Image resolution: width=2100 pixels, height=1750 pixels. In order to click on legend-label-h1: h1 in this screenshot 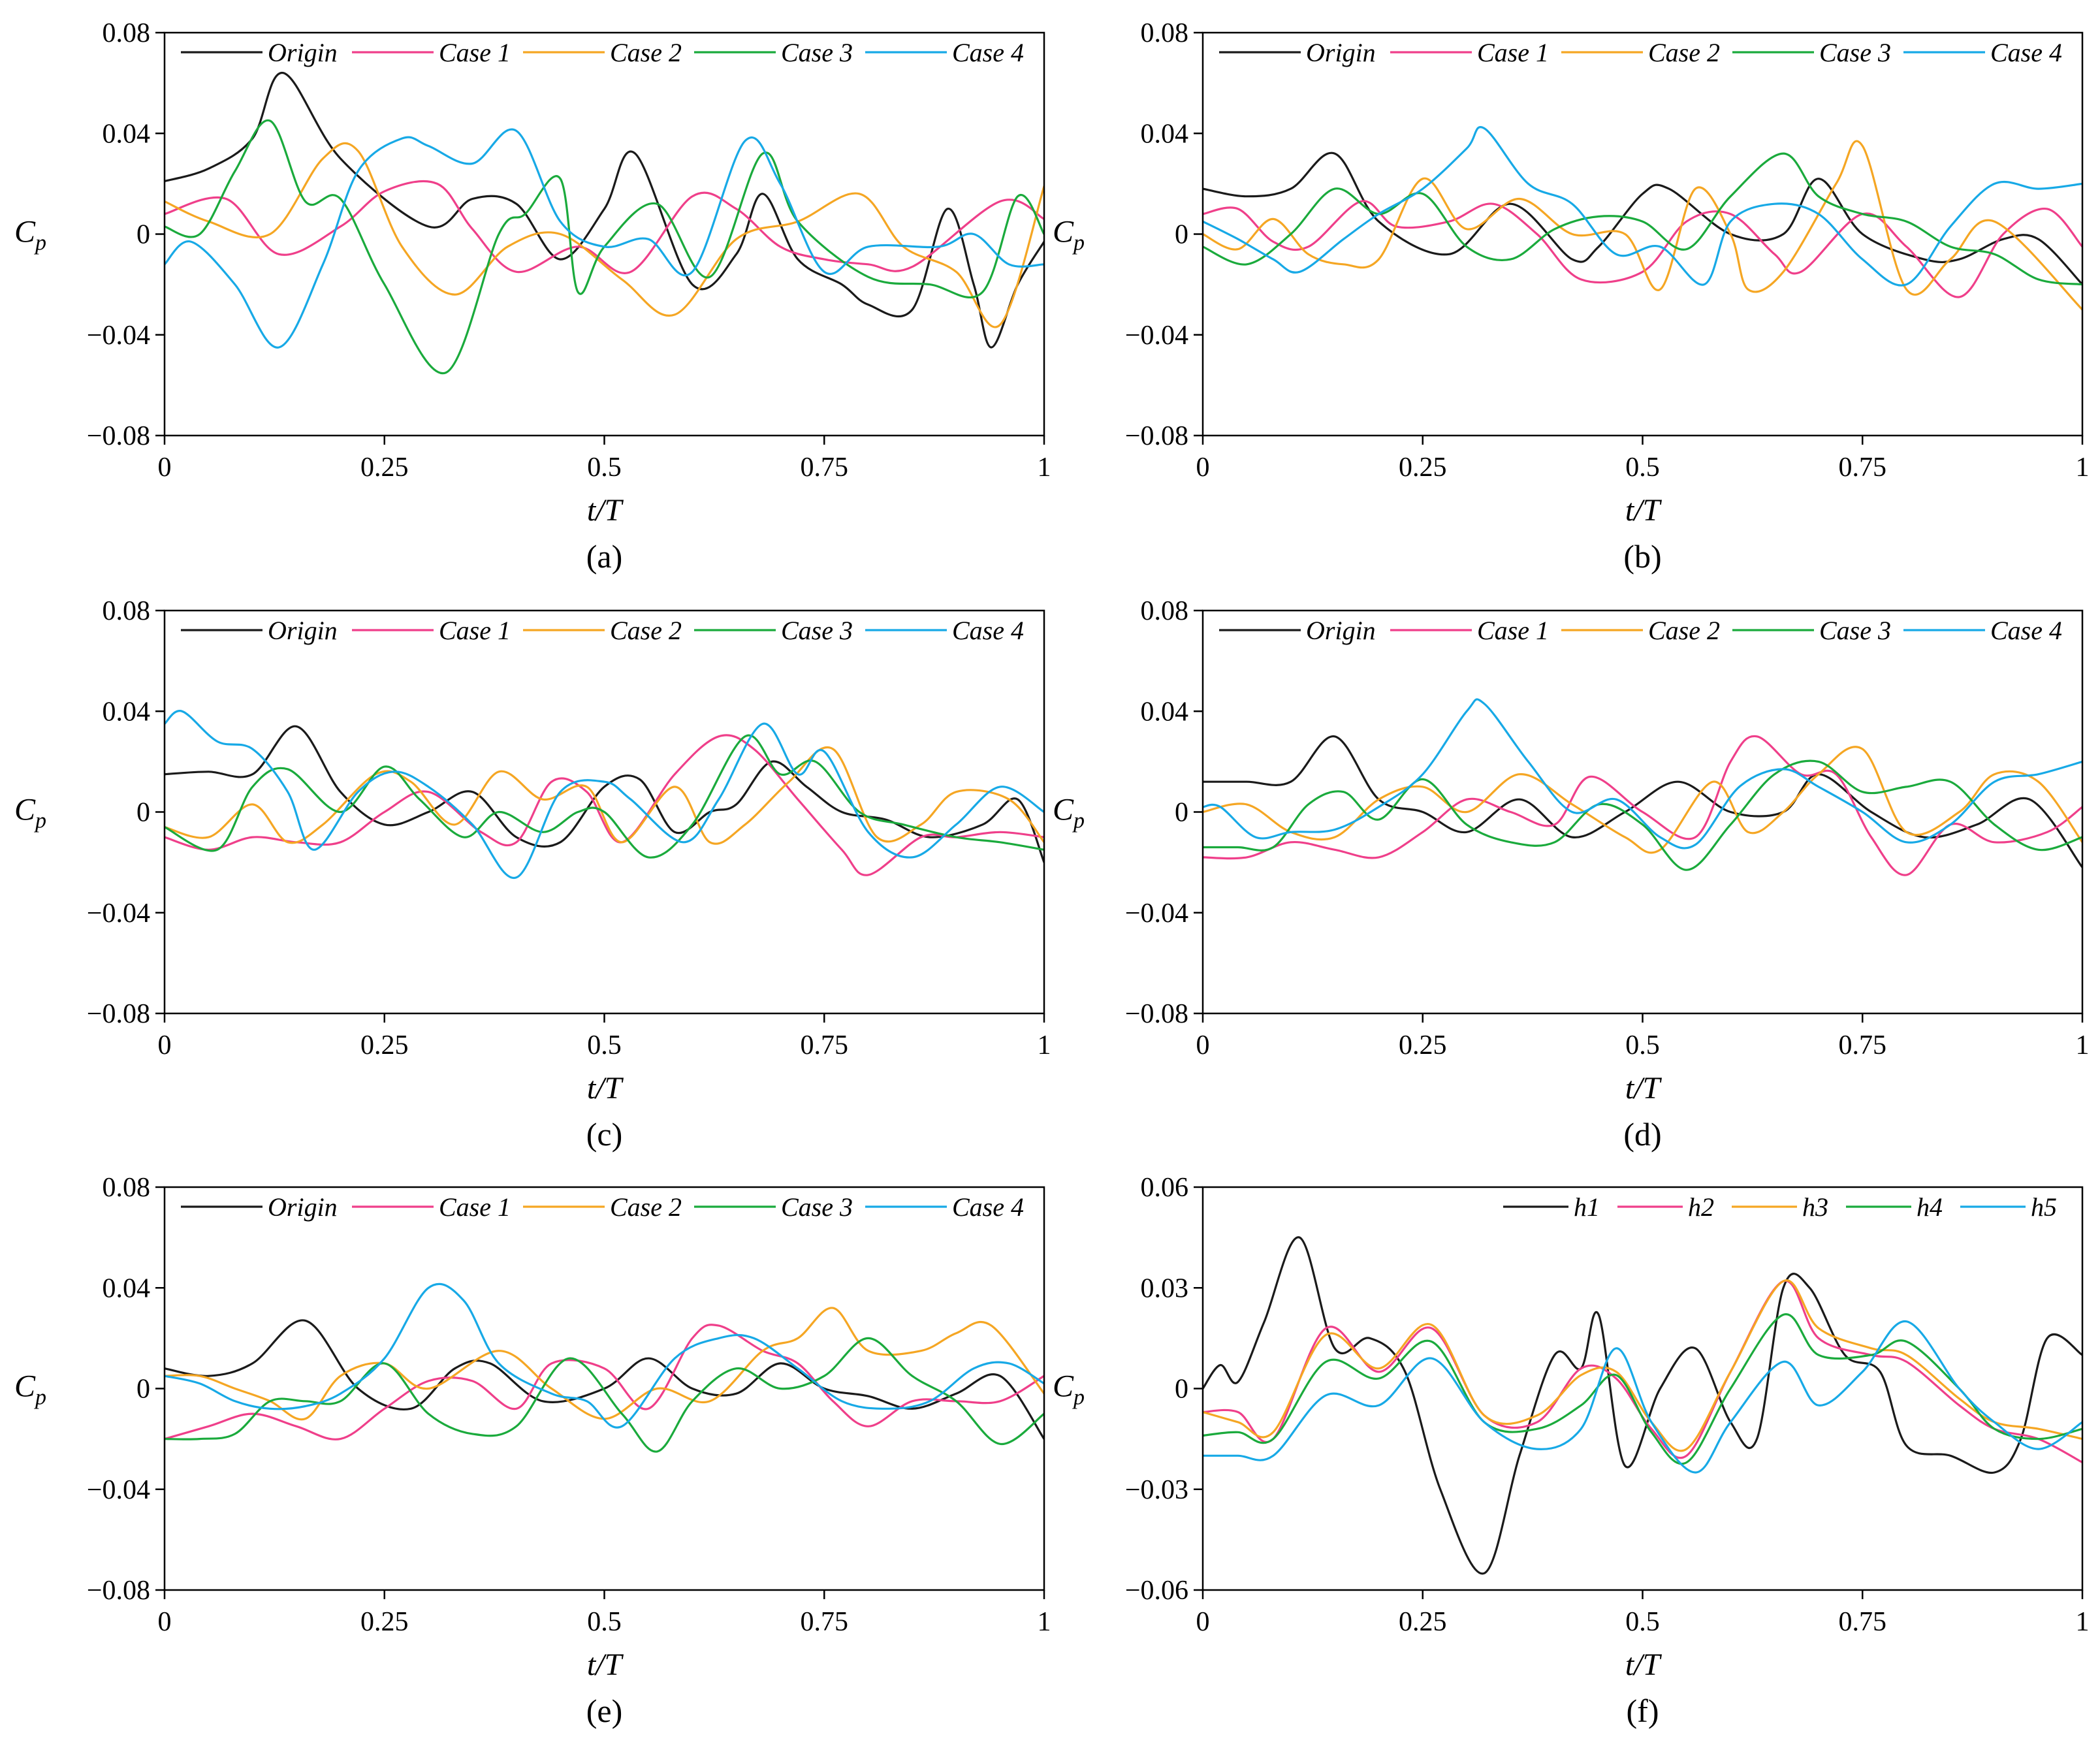, I will do `click(1587, 1207)`.